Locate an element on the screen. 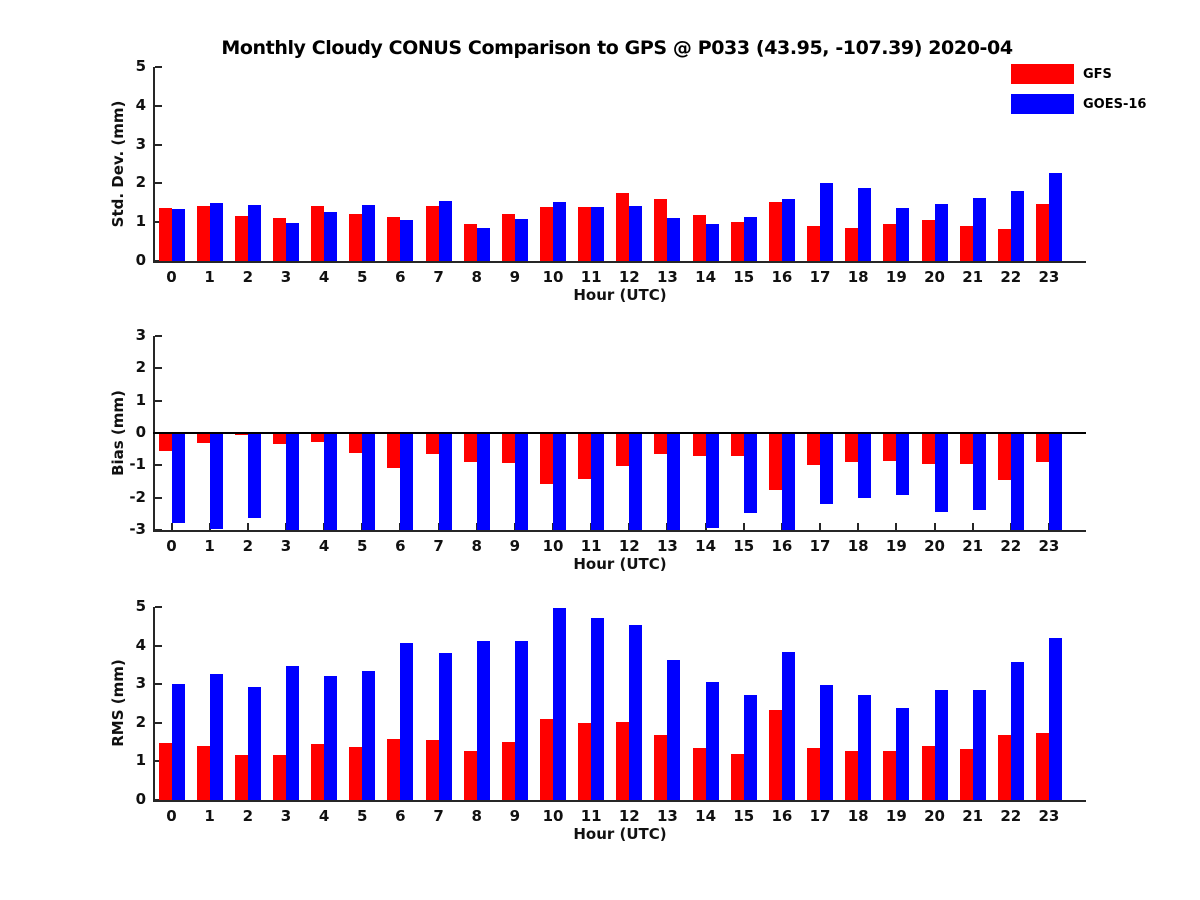 This screenshot has width=1200, height=900. y-tick-label: 1 is located at coordinates (140, 221).